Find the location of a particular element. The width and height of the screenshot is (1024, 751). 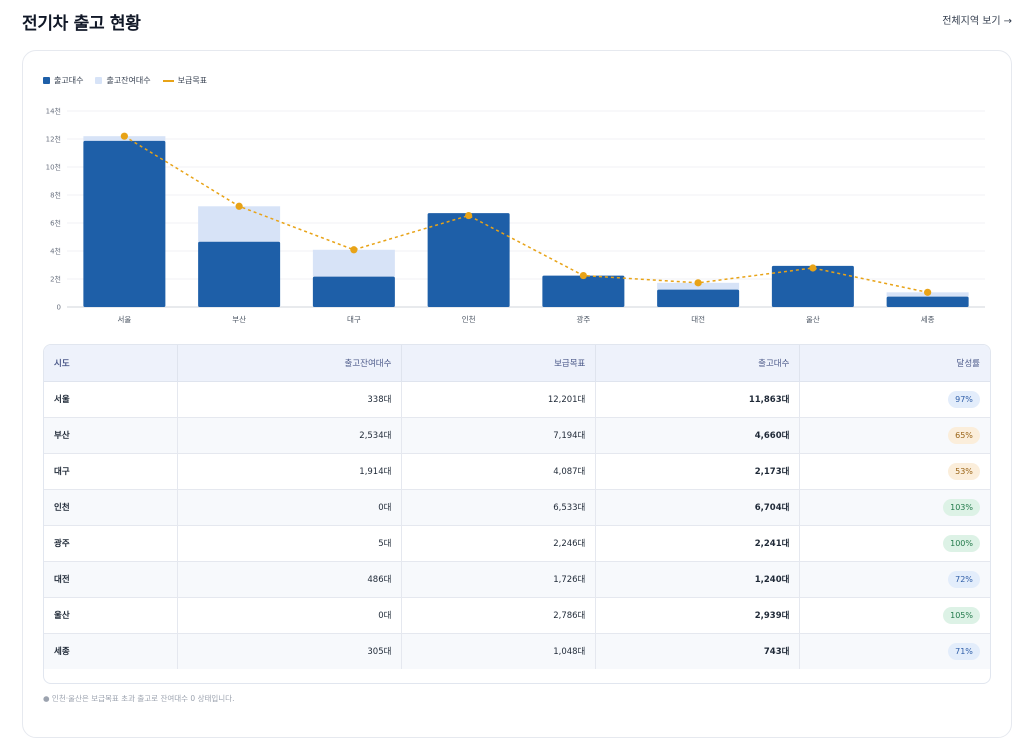

legend-swatch-shipped is located at coordinates (46, 80).